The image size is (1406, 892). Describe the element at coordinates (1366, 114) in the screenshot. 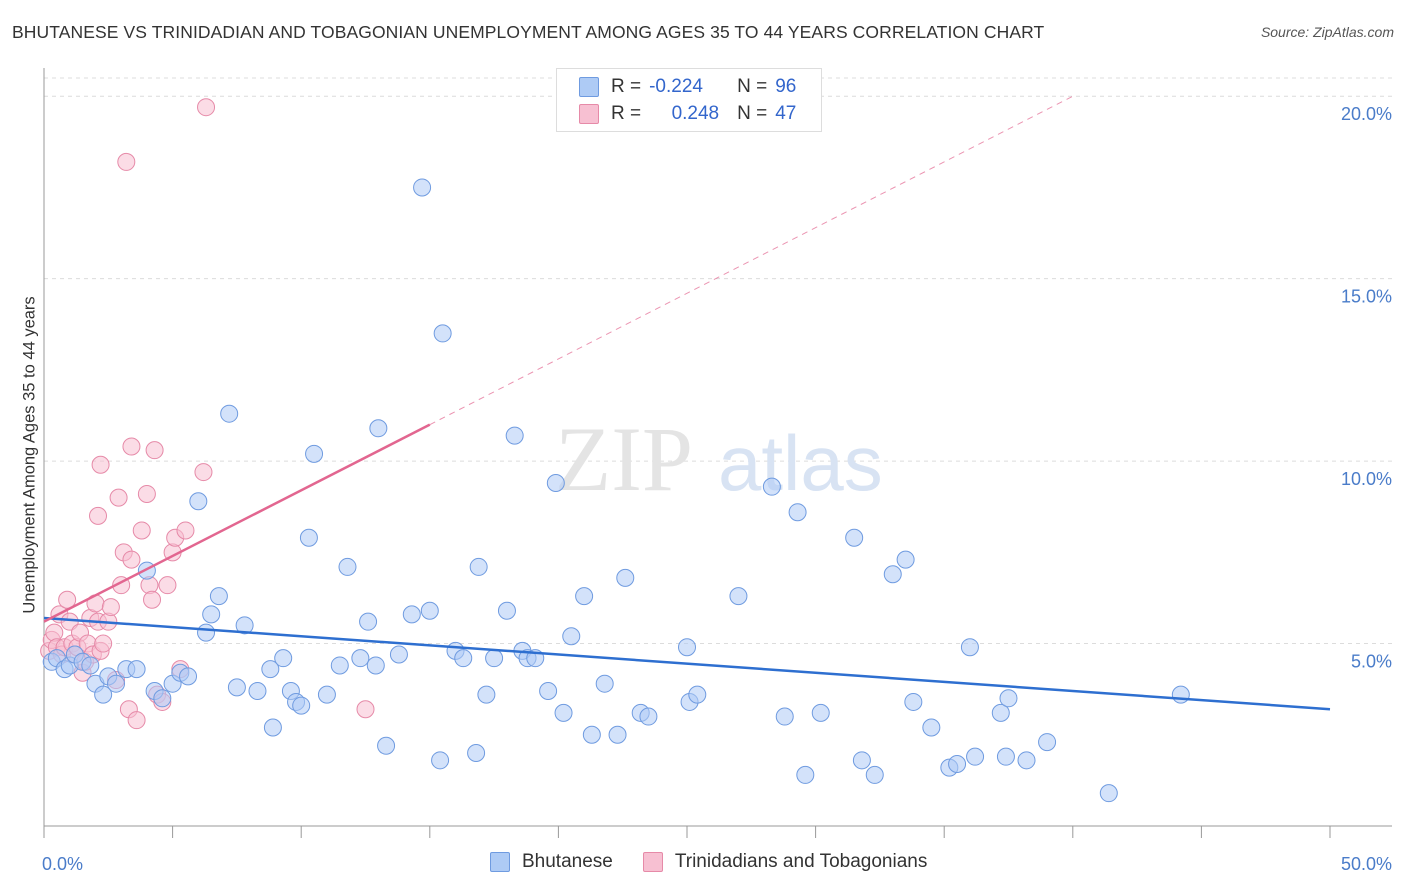

I see `y-tick-label: 20.0%` at that location.